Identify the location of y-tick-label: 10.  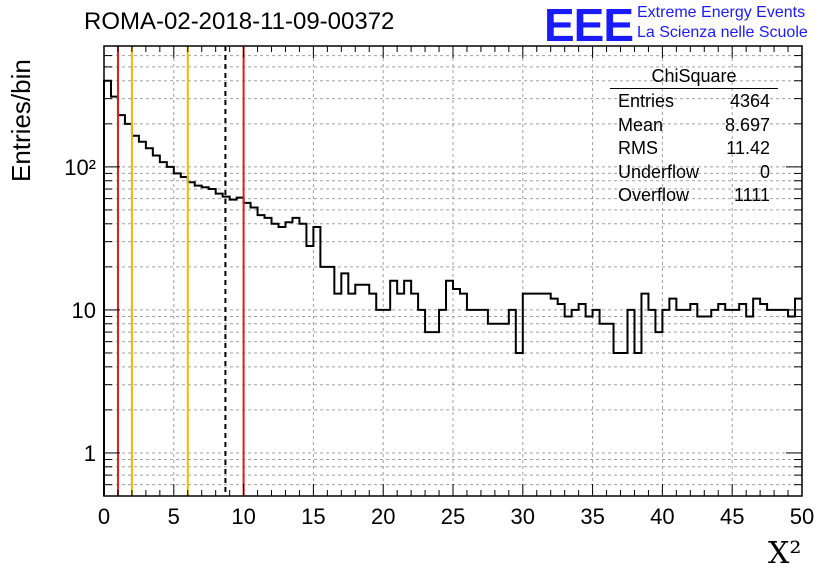
(84, 310).